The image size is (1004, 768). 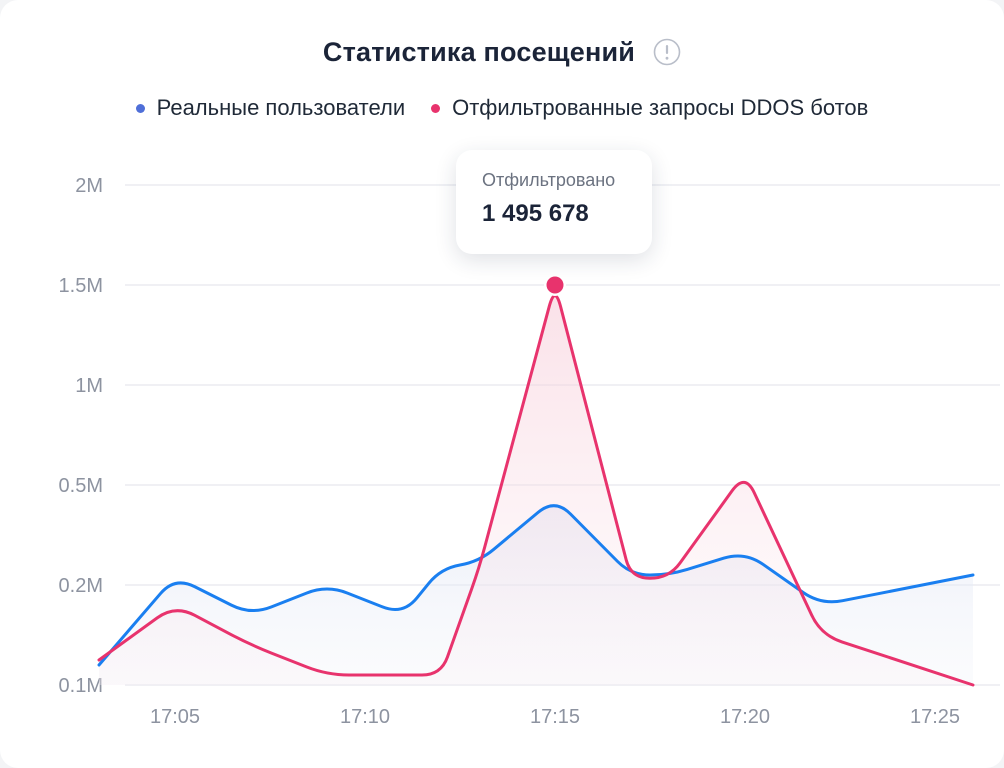 I want to click on legend-item-ddos-bots: Отфильтрованные запросы DDOS ботов, so click(x=649, y=108).